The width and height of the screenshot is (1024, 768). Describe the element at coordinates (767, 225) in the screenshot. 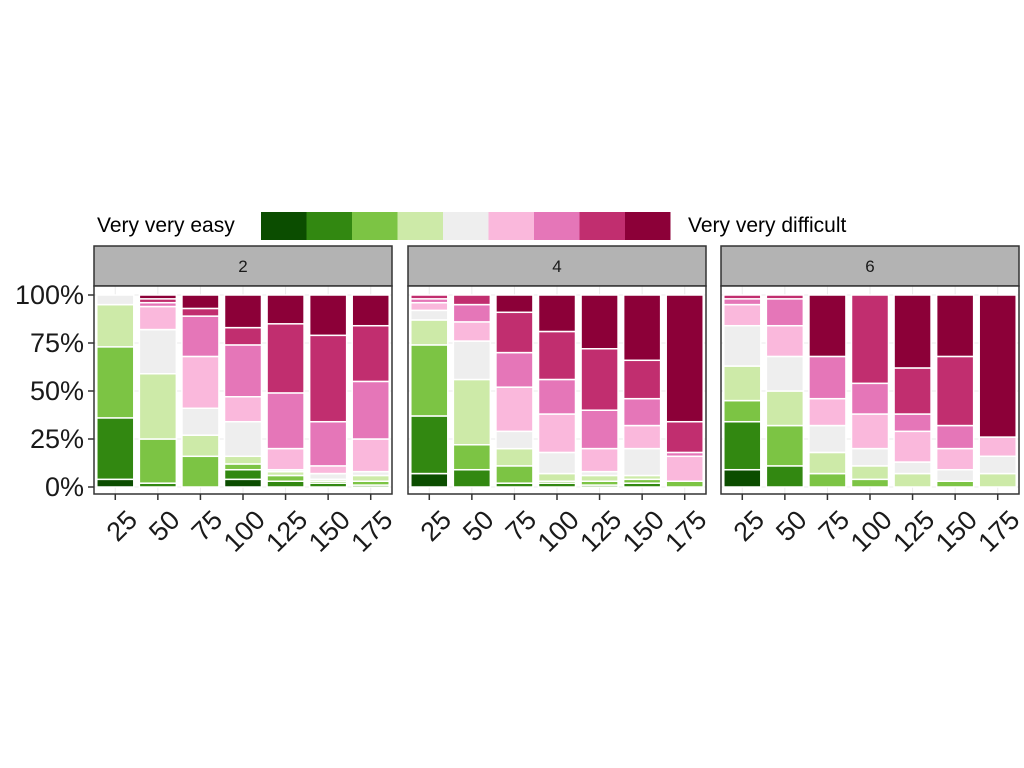

I see `legend-high-label: Very very difficult` at that location.